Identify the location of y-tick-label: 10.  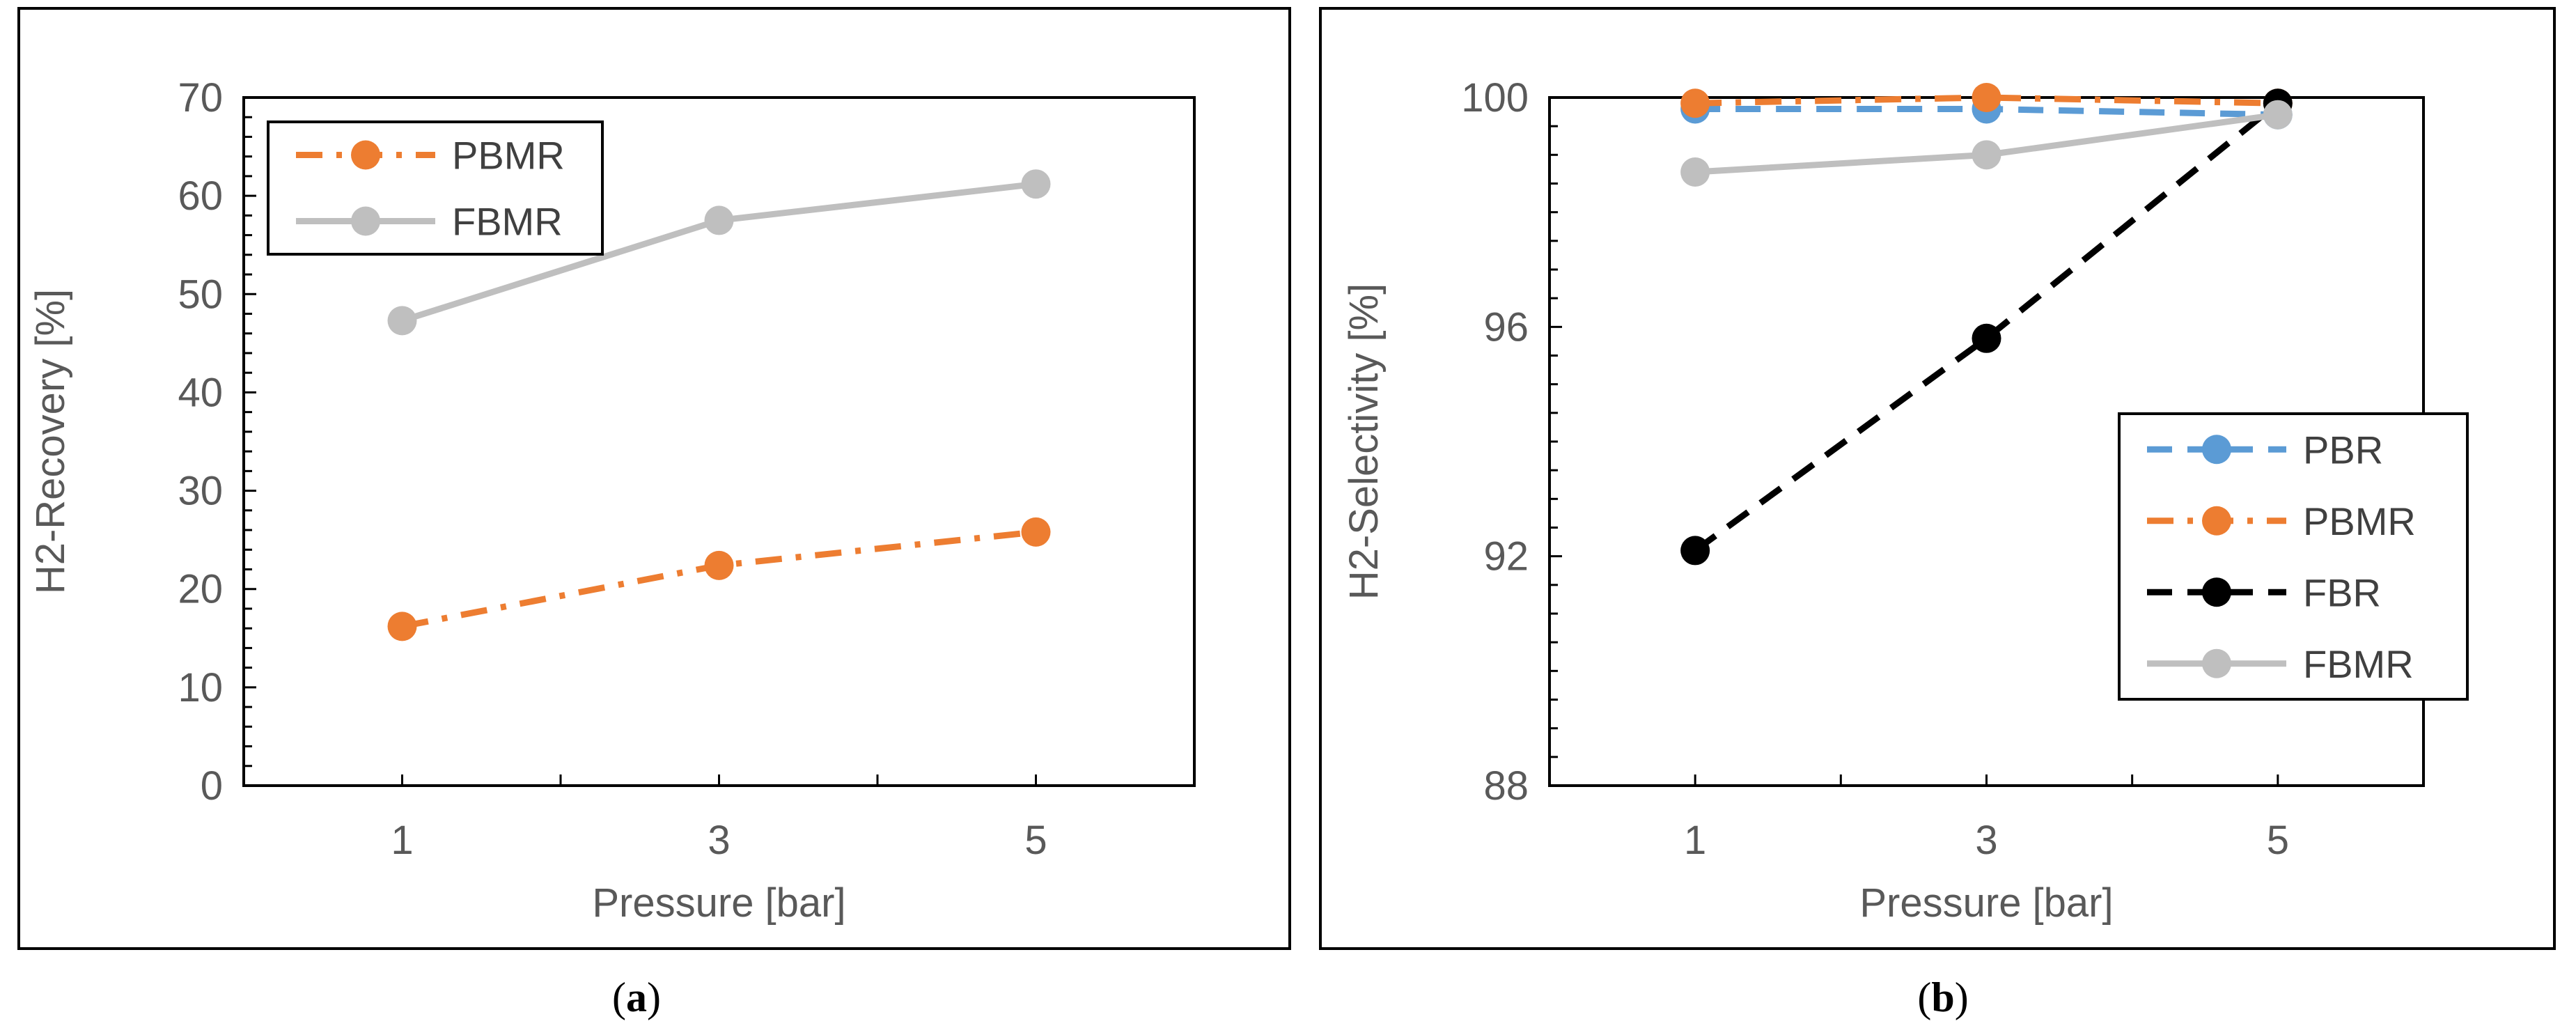
(200, 687).